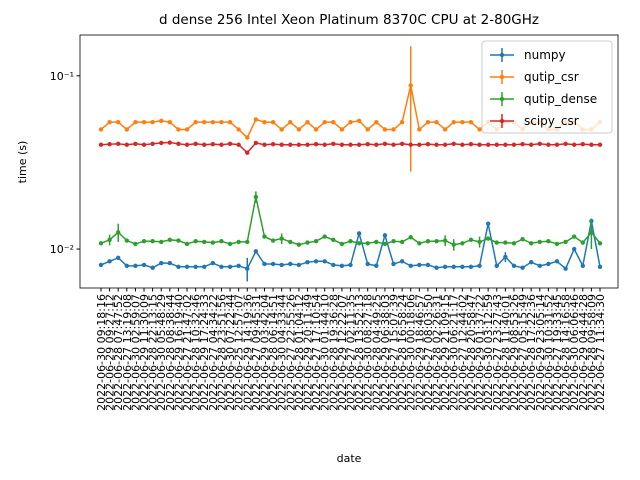  I want to click on x-tick-label: 2022-06-30 06:21:17, so click(454, 352).